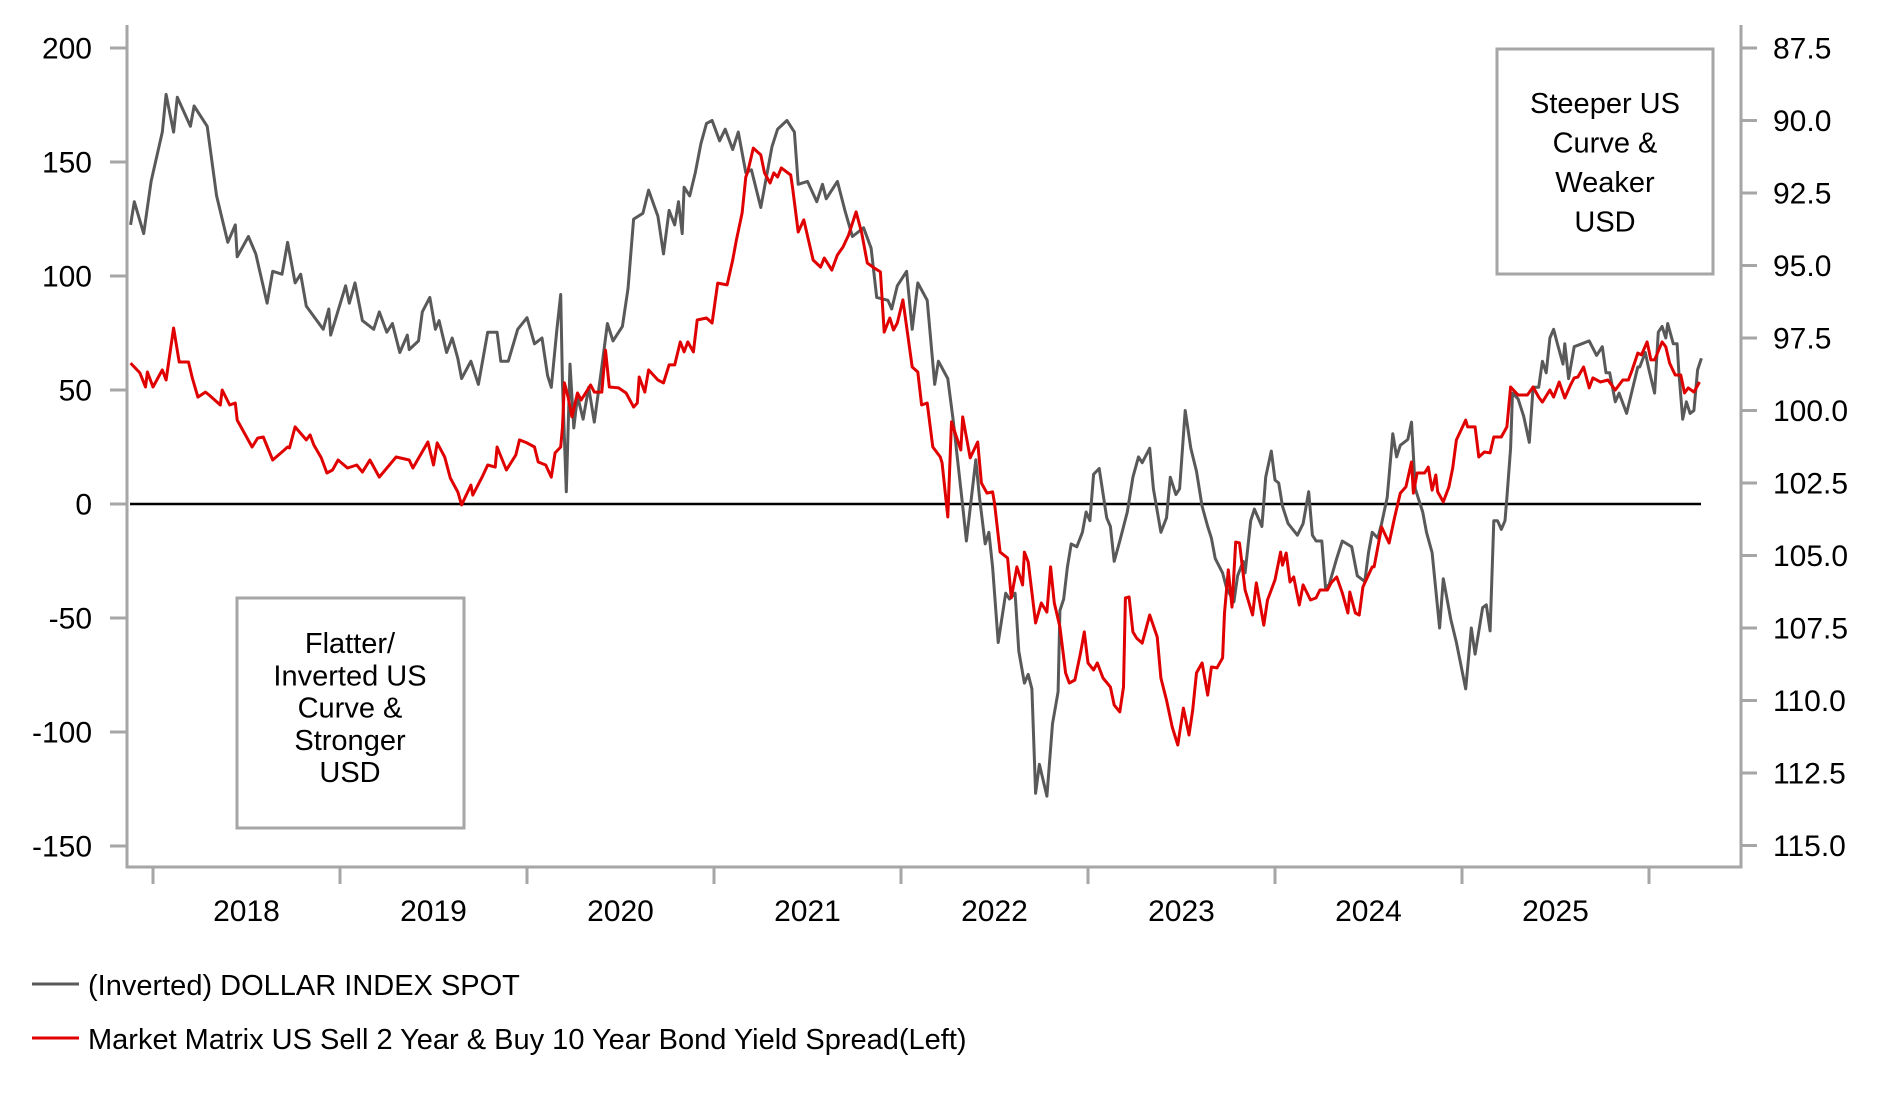  Describe the element at coordinates (67, 49) in the screenshot. I see `left-y-tick-label: 200` at that location.